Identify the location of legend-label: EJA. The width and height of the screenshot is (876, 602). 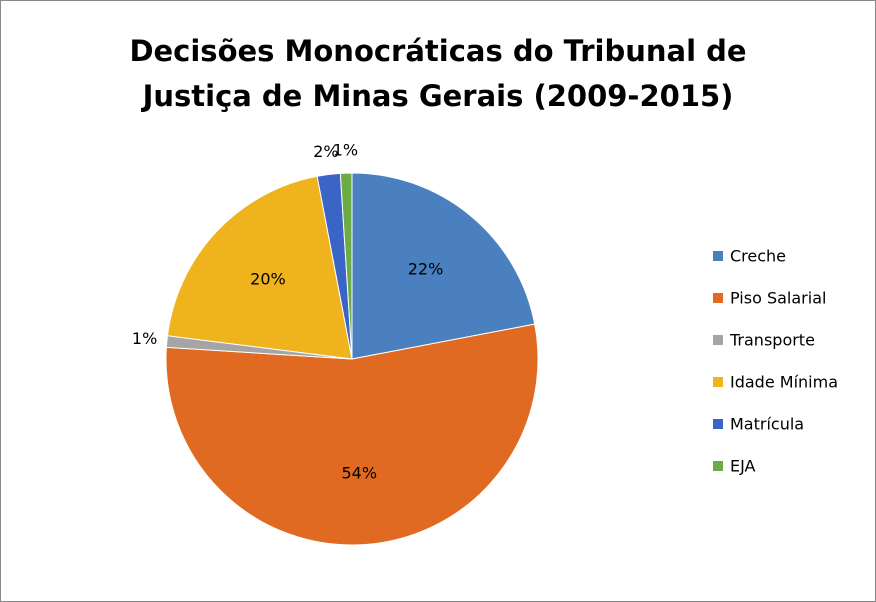
(743, 466).